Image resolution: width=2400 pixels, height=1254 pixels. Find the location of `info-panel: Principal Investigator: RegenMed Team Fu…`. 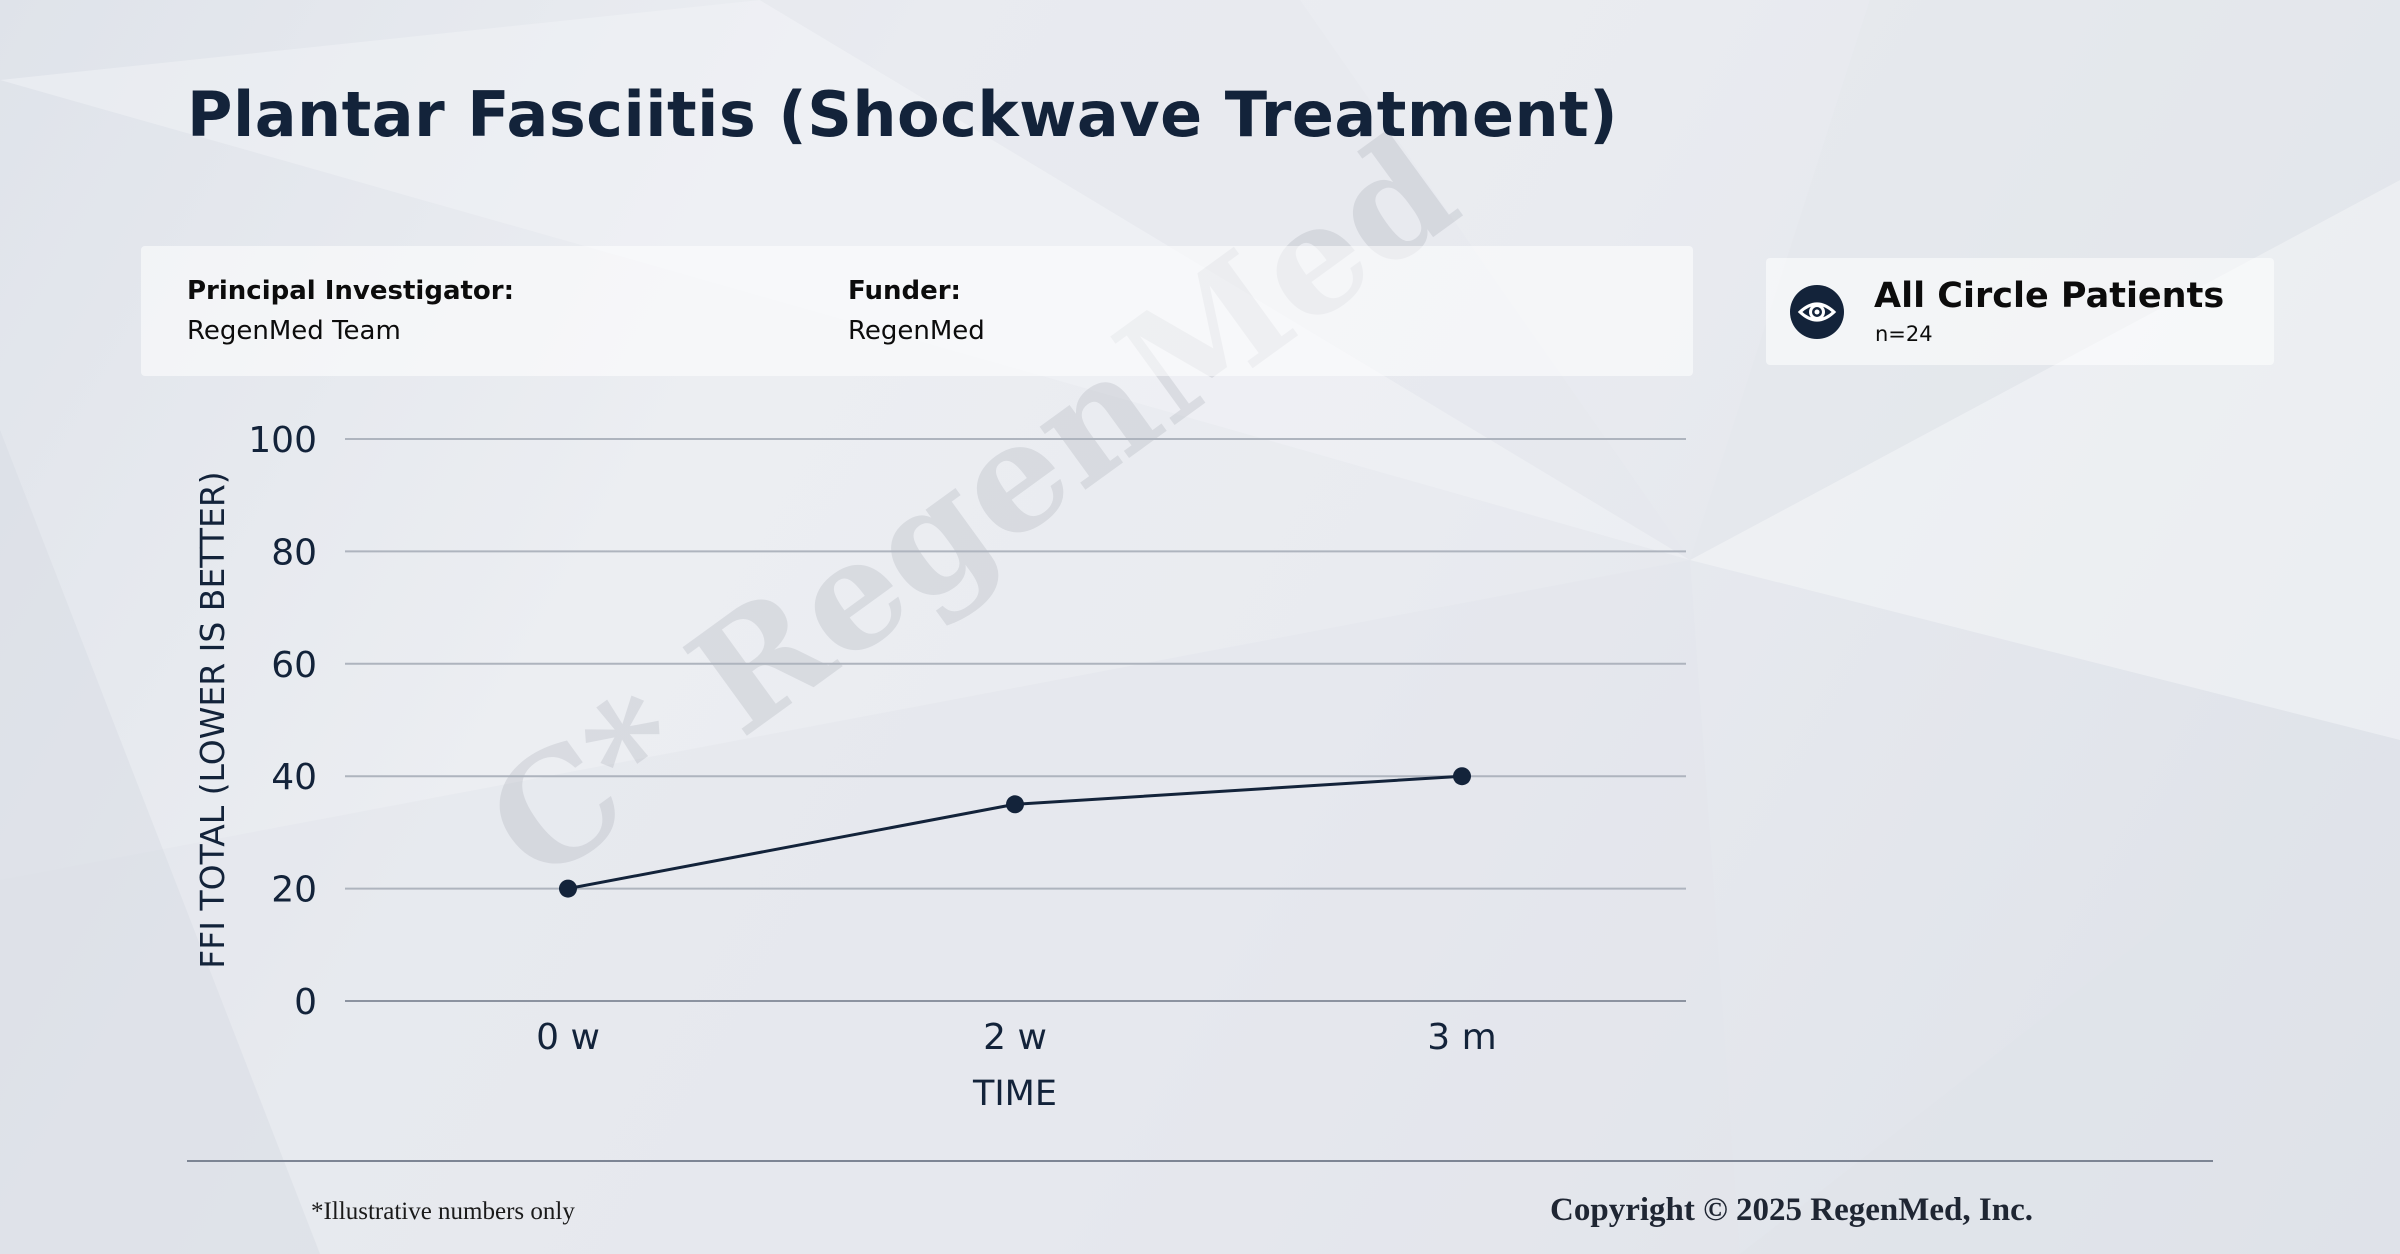

info-panel: Principal Investigator: RegenMed Team Fu… is located at coordinates (917, 311).